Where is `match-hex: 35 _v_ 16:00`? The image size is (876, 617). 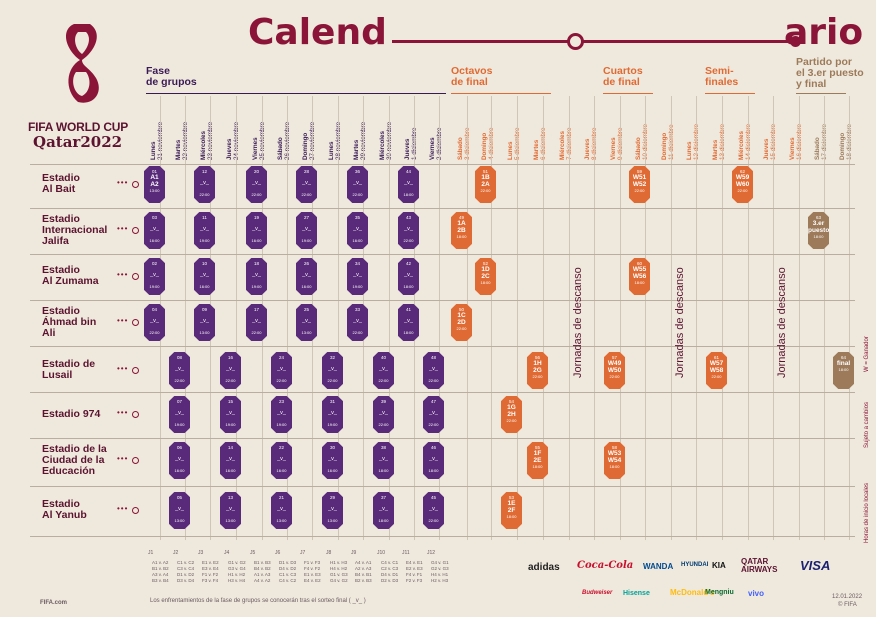
match-hex: 35 _v_ 16:00 is located at coordinates (357, 230).